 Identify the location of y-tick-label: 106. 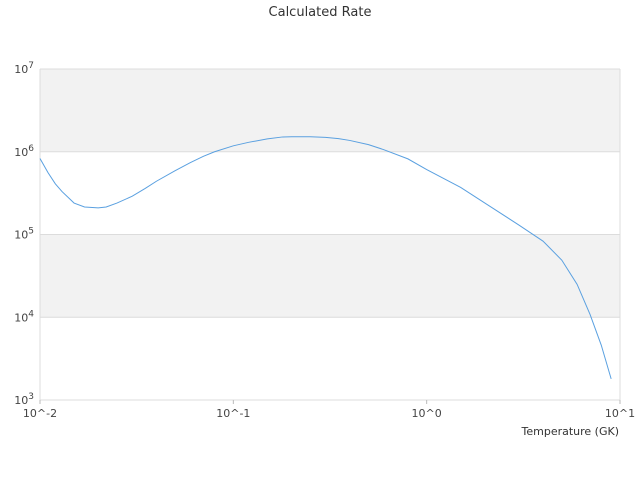
(24, 151).